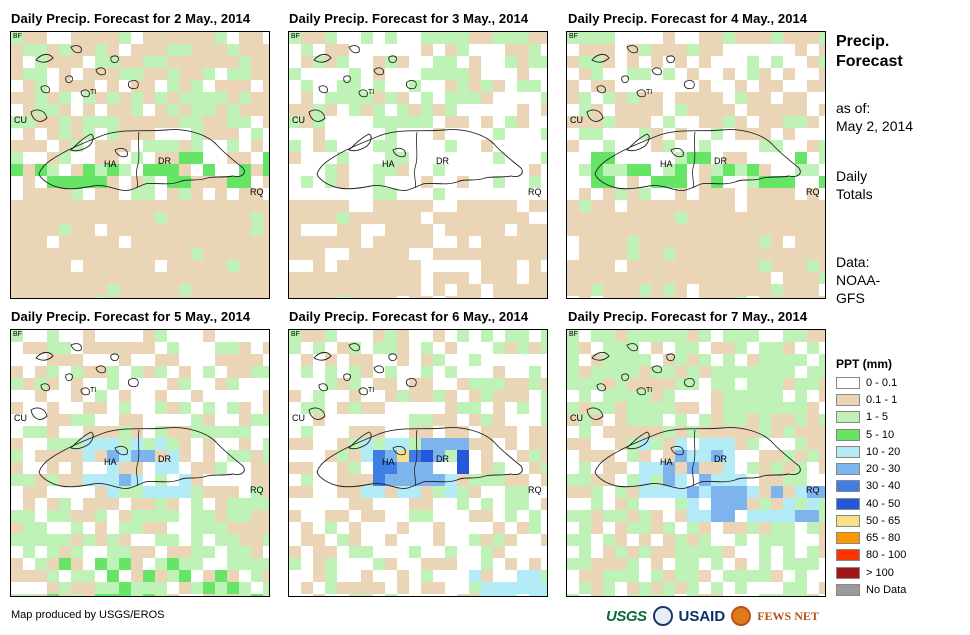  What do you see at coordinates (141, 160) in the screenshot?
I see `hispaniola-outline` at bounding box center [141, 160].